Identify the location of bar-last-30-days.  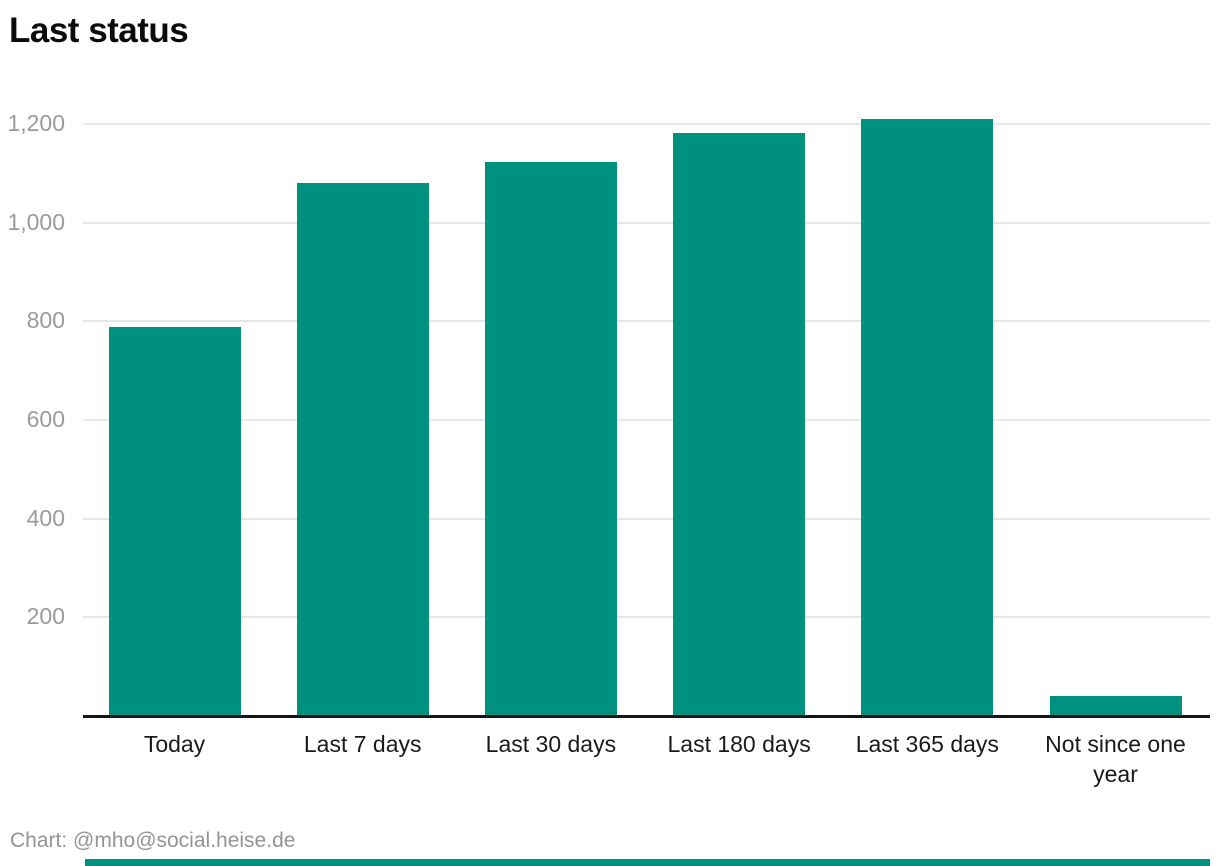
(550, 439).